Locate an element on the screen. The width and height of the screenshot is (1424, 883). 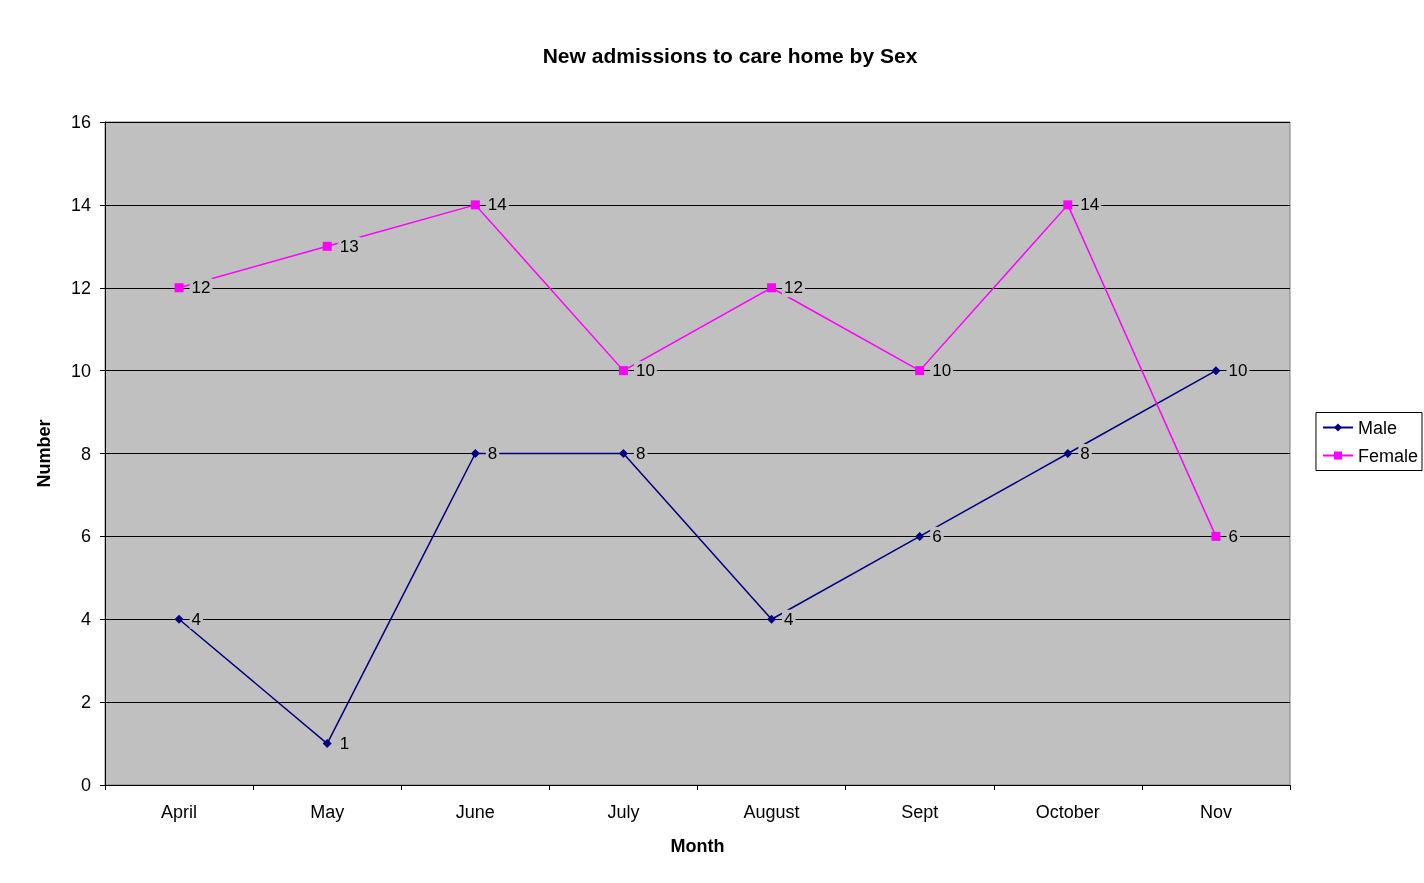
chart-title: New admissions to care home by Sex is located at coordinates (730, 55).